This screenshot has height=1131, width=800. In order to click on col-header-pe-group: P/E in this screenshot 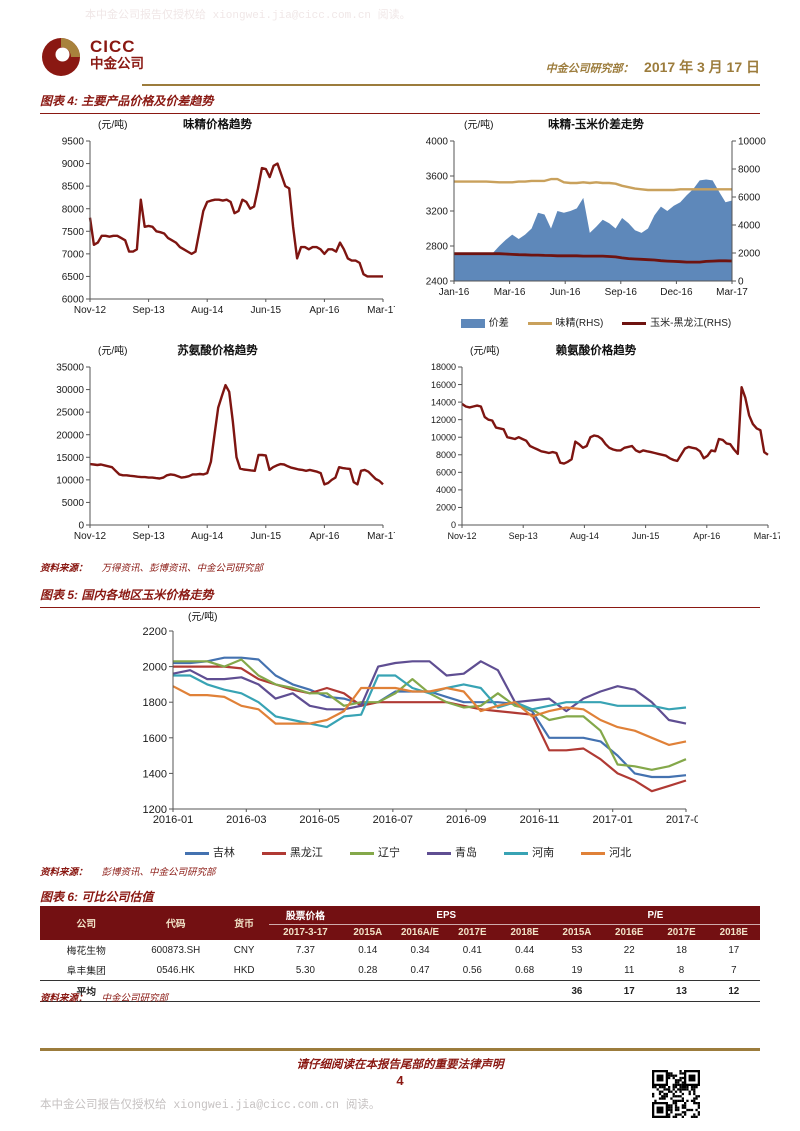, I will do `click(655, 915)`.